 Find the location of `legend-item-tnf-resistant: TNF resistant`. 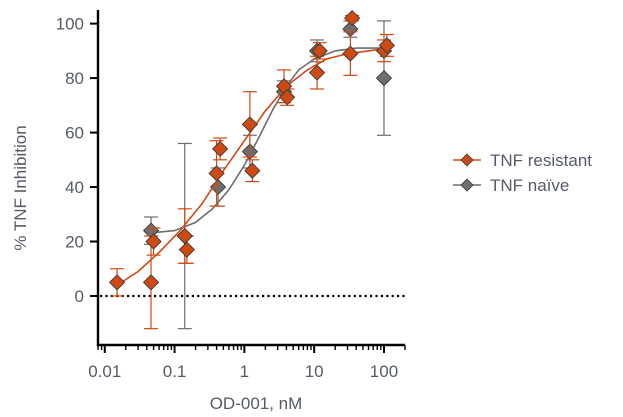

legend-item-tnf-resistant: TNF resistant is located at coordinates (522, 160).